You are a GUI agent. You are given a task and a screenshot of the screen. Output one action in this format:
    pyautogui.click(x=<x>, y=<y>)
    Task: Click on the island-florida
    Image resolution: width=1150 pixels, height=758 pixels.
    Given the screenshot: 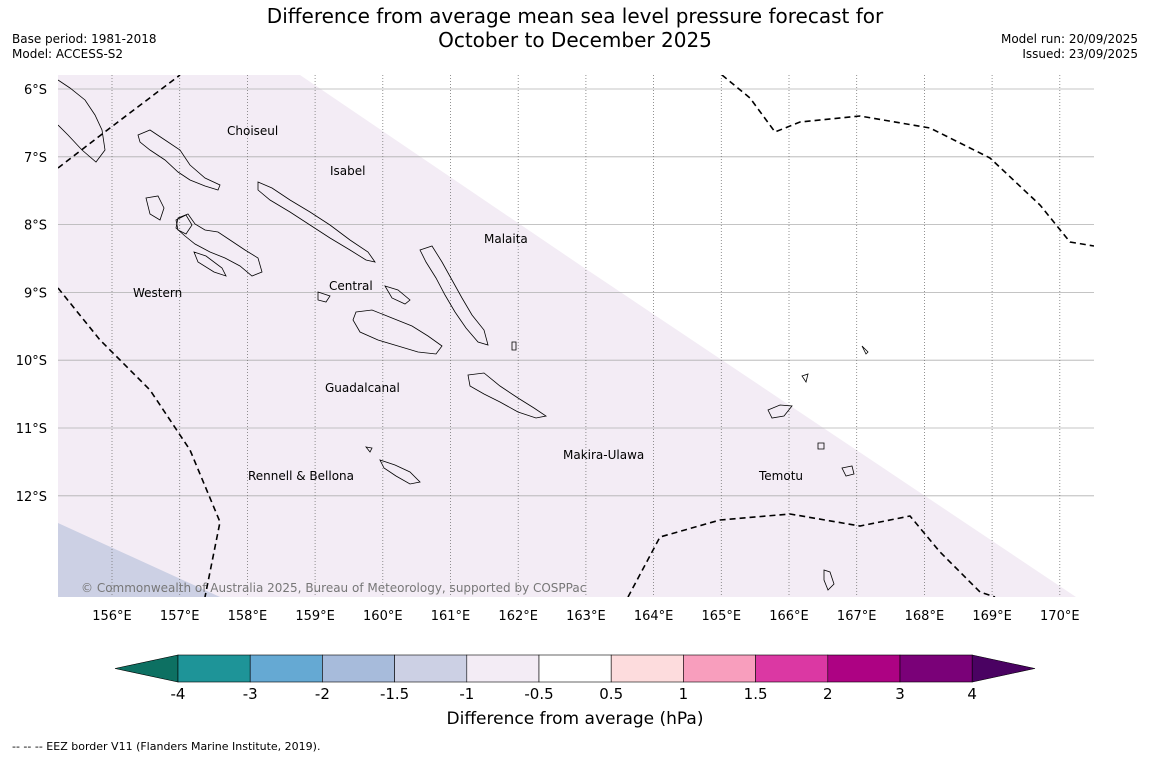 What is the action you would take?
    pyautogui.click(x=397, y=295)
    